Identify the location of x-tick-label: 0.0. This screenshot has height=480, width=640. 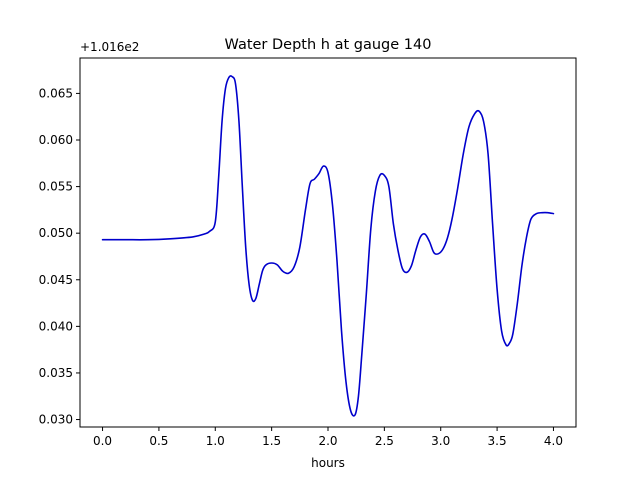
(102, 441).